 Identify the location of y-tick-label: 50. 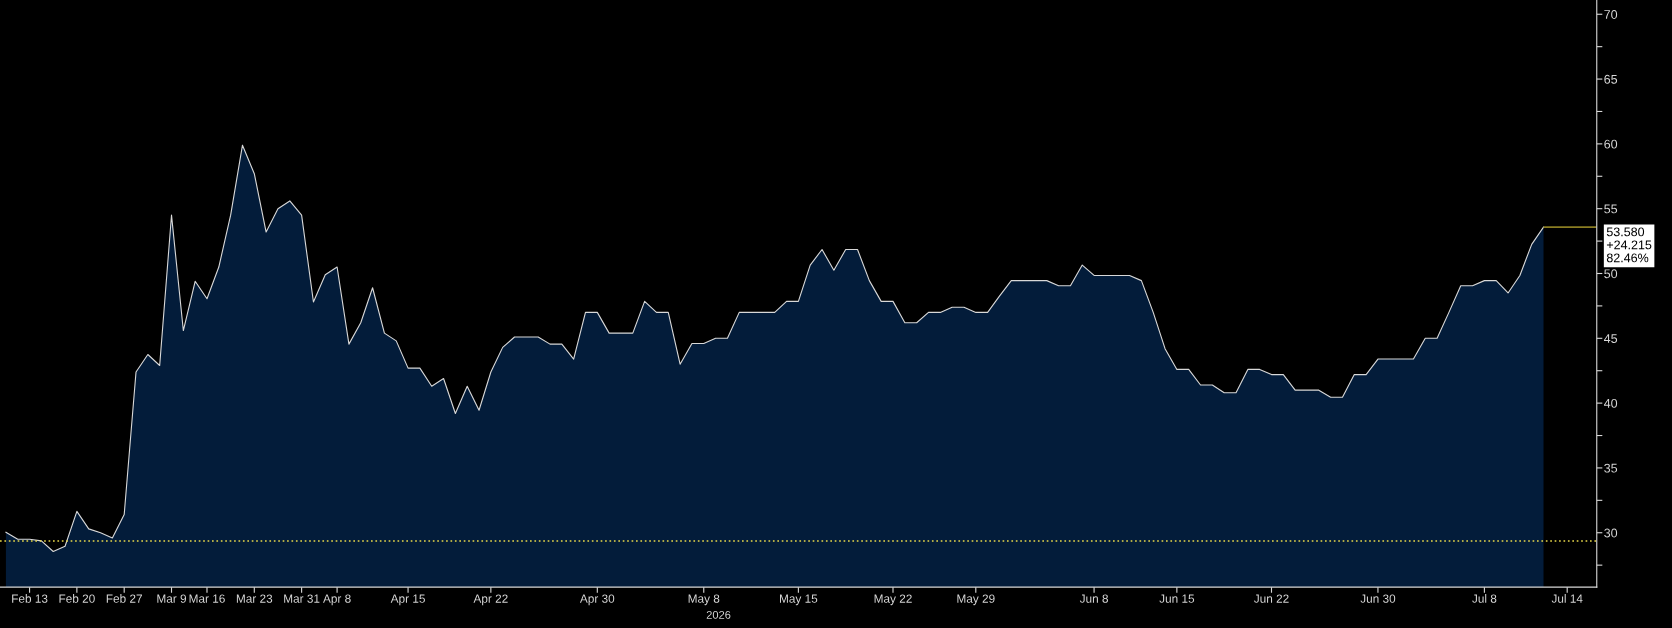
(1611, 274).